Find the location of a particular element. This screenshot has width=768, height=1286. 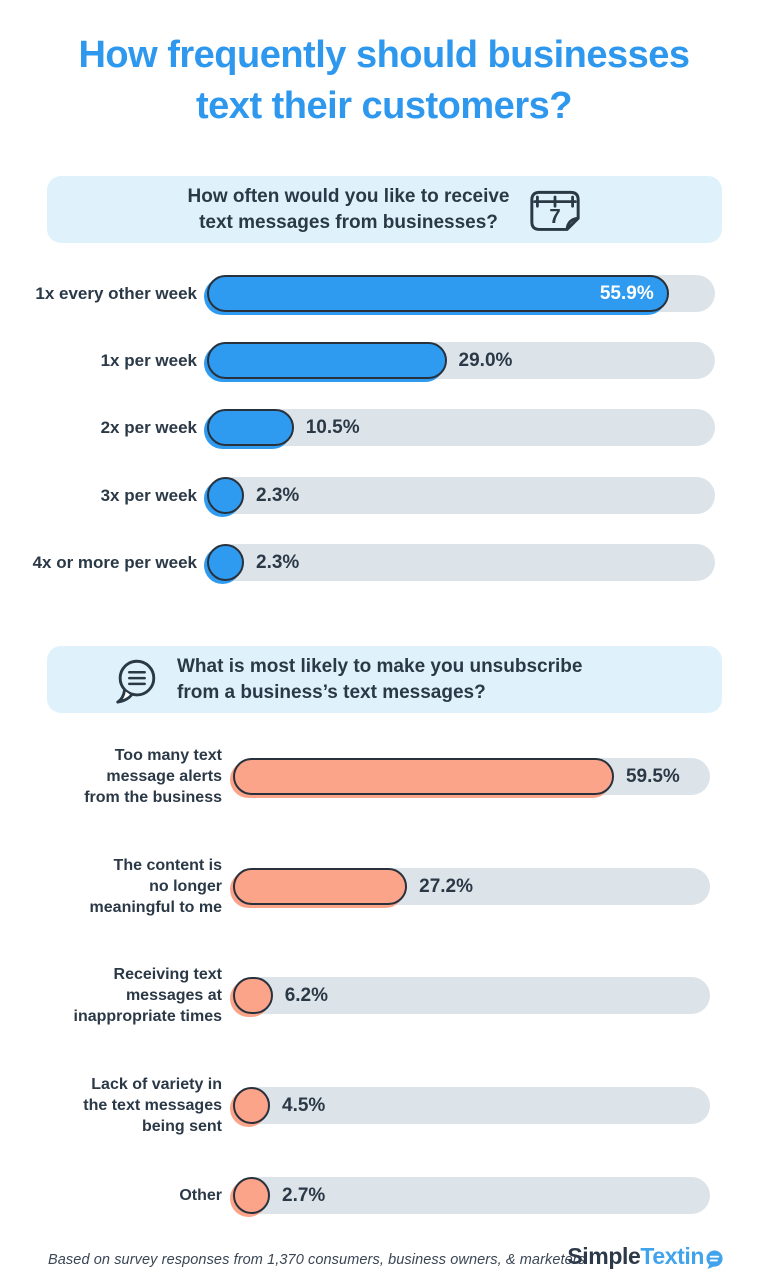

bar-row: 3x per week 2.3% 2.3% is located at coordinates (357, 495).